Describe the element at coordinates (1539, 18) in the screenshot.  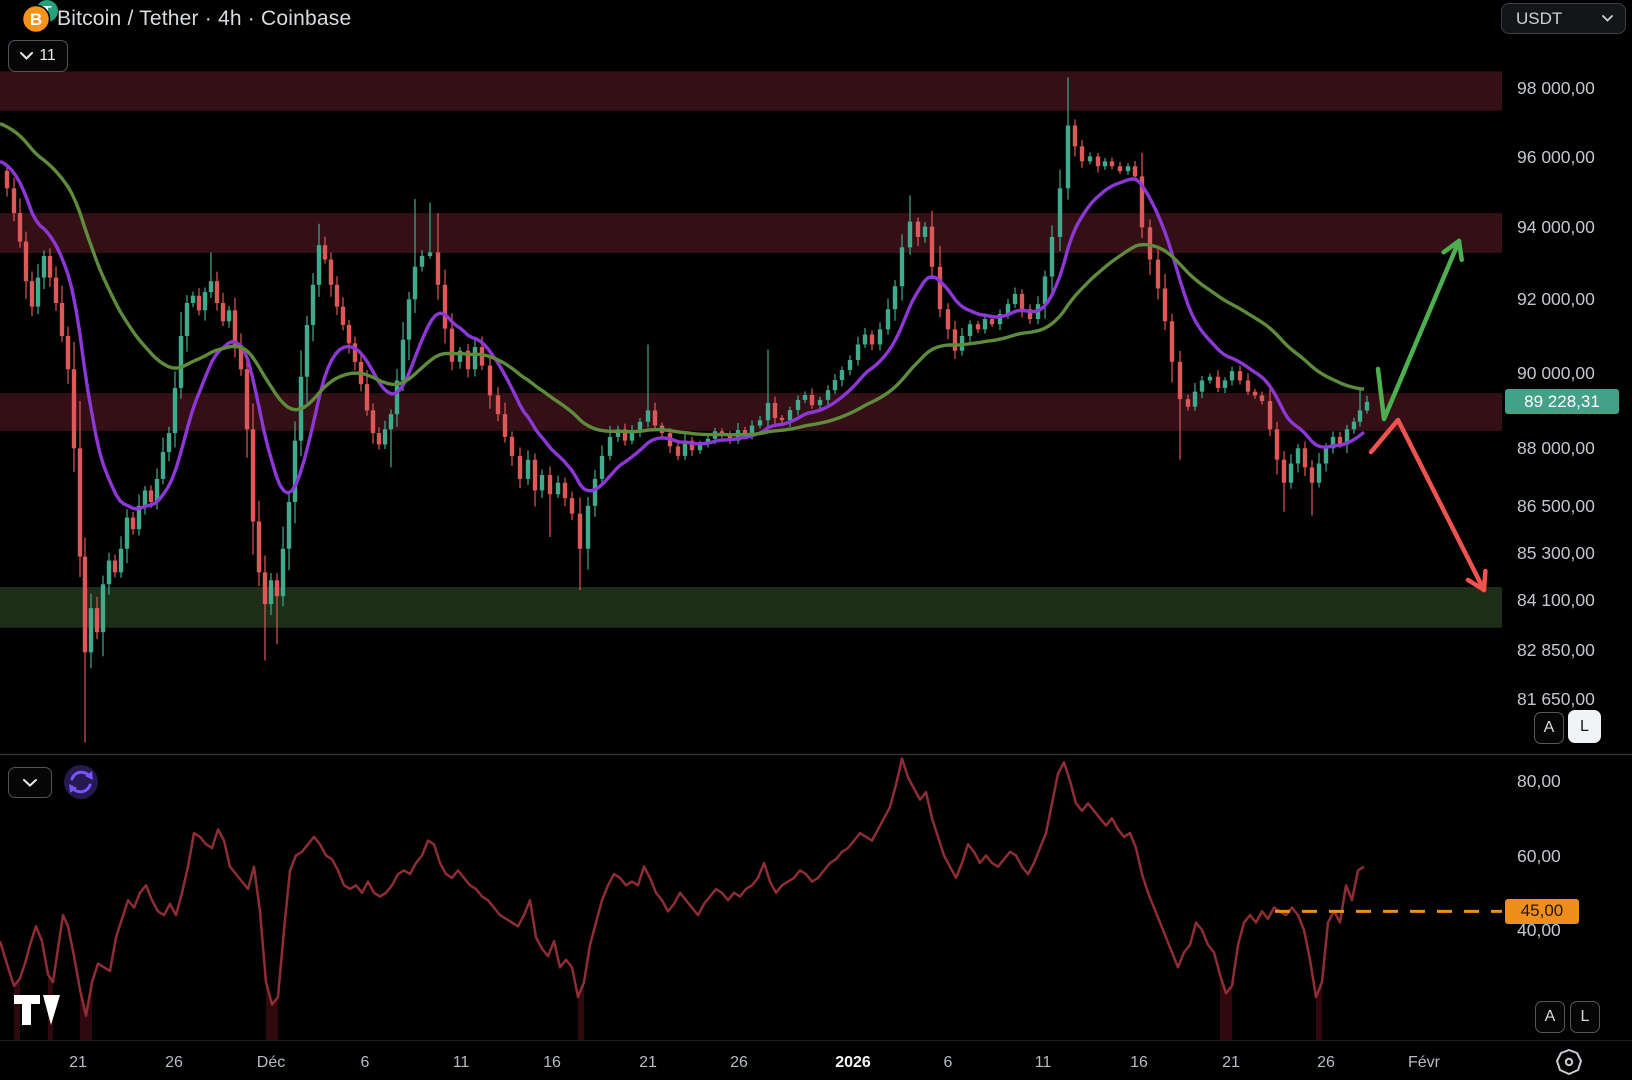
I see `currency-label: USDT` at that location.